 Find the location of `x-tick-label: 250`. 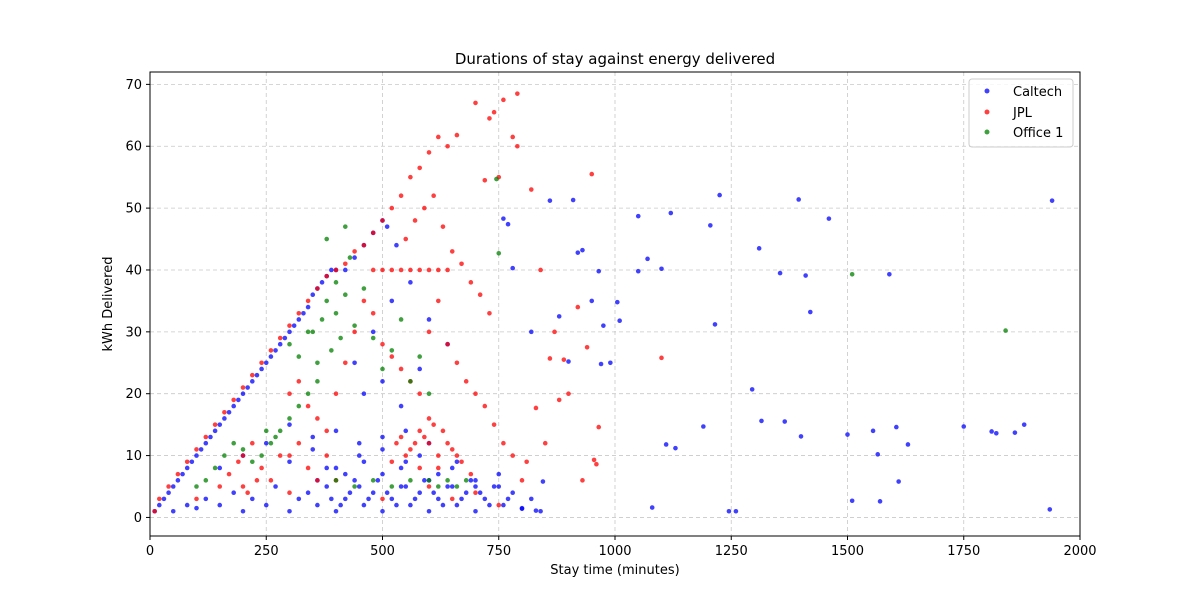

x-tick-label: 250 is located at coordinates (266, 551).